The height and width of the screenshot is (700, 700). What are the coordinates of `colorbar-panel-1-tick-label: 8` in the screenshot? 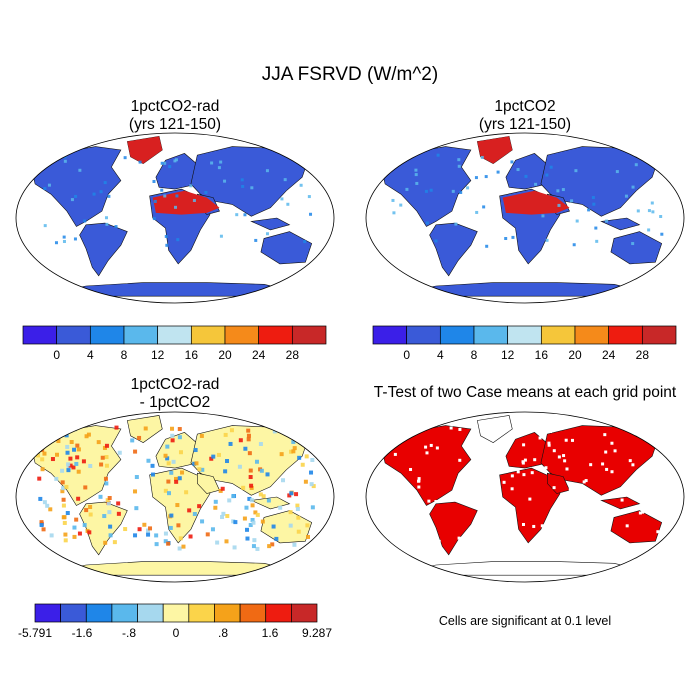 It's located at (124, 355).